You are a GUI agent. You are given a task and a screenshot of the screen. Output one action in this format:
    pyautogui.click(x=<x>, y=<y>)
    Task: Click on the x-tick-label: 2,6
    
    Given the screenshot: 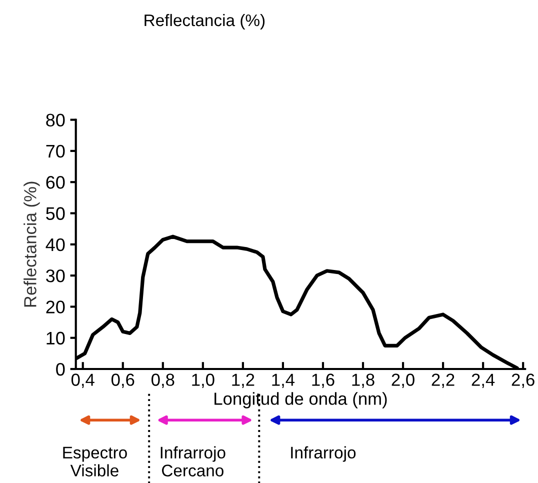 What is the action you would take?
    pyautogui.click(x=523, y=381)
    